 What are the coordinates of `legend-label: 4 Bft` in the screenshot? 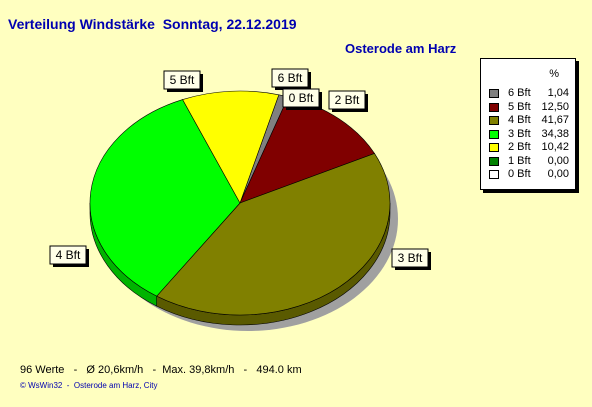 It's located at (519, 120).